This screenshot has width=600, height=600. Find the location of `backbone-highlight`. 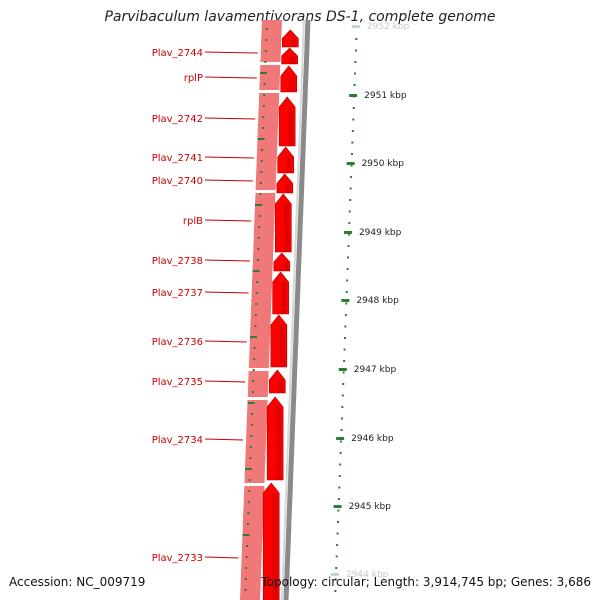

backbone-highlight is located at coordinates (293, 309).